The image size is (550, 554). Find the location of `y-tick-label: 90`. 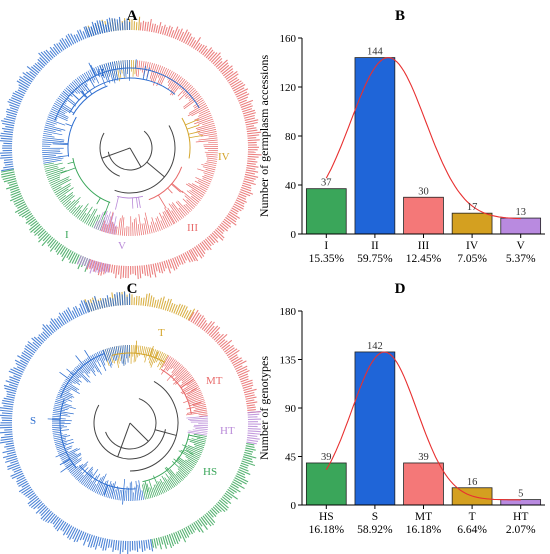

y-tick-label: 90 is located at coordinates (291, 409).